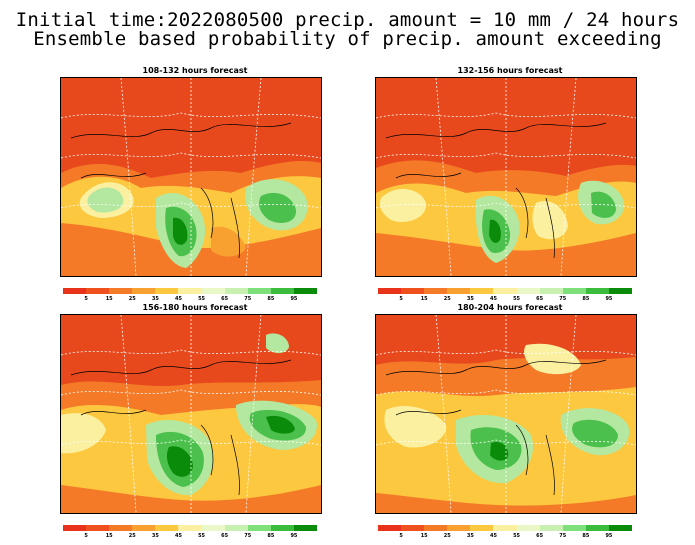  What do you see at coordinates (510, 70) in the screenshot?
I see `panel-title: 132-156 hours forecast` at bounding box center [510, 70].